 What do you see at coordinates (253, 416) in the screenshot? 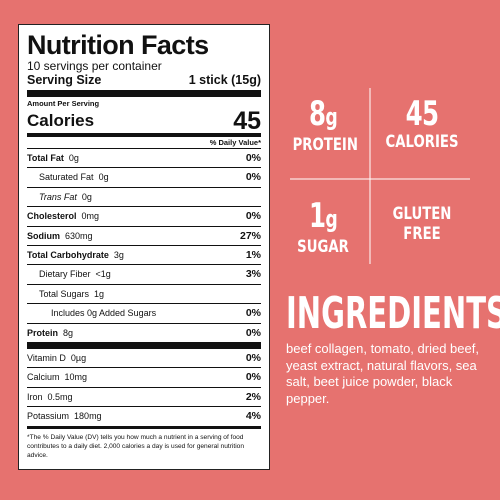
I see `nutrient-dv: 4%` at bounding box center [253, 416].